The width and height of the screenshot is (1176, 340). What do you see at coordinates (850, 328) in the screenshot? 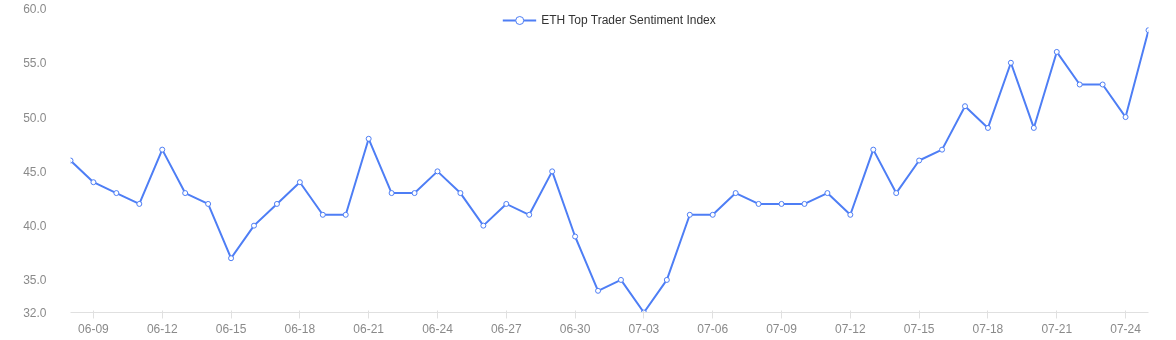
I see `x-tick-label: 07-12` at bounding box center [850, 328].